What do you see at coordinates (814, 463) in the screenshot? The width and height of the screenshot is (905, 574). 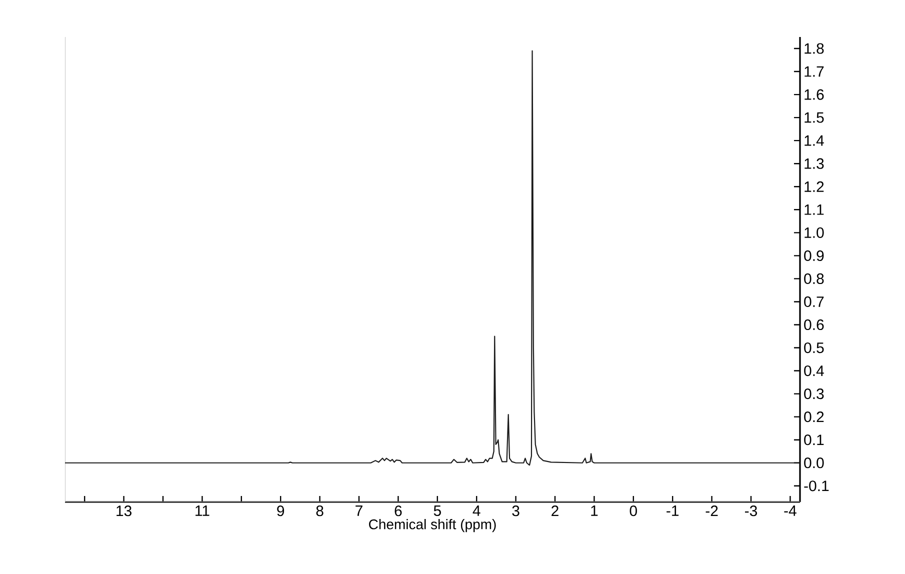 I see `y-tick-label: 0.0` at bounding box center [814, 463].